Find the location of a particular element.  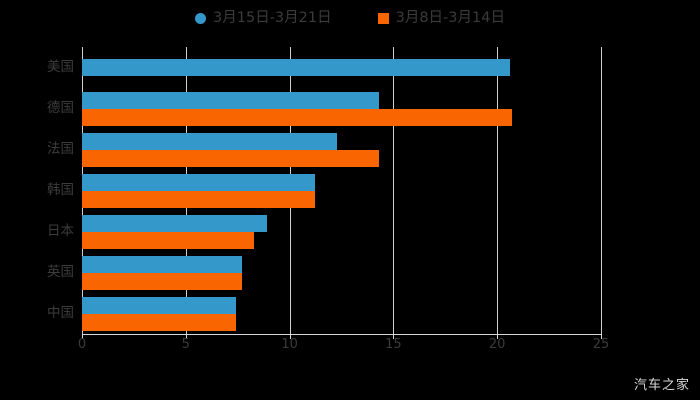

x-axis-line is located at coordinates (342, 334).